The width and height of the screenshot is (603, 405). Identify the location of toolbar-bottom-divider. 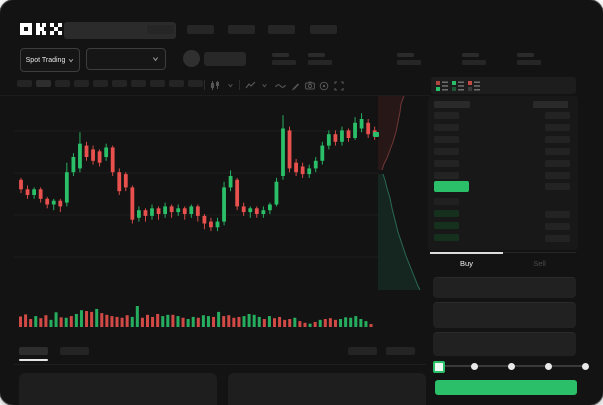
(215, 95).